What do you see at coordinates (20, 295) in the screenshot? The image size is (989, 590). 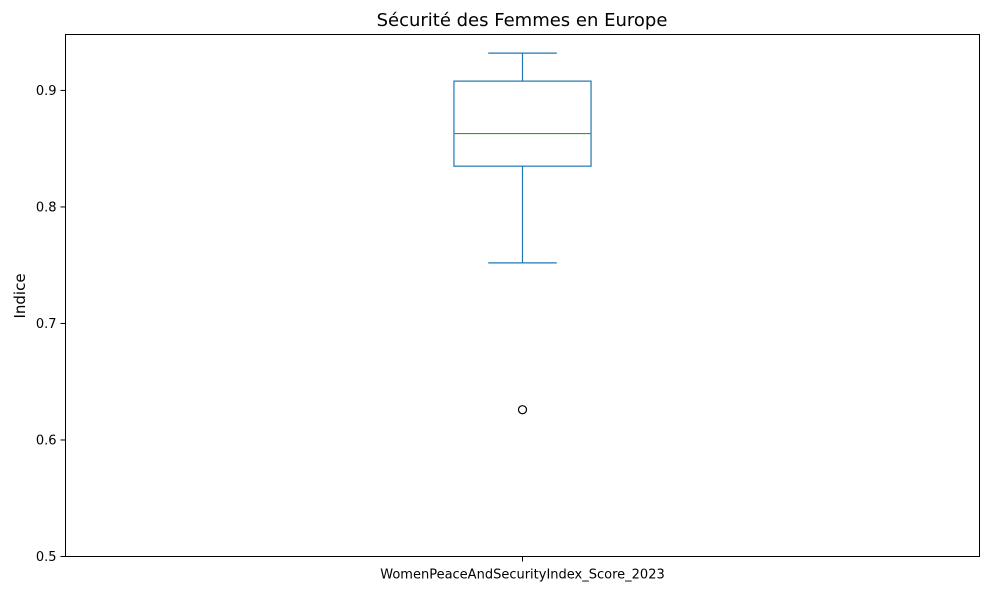 I see `y-axis-label: Indice` at bounding box center [20, 295].